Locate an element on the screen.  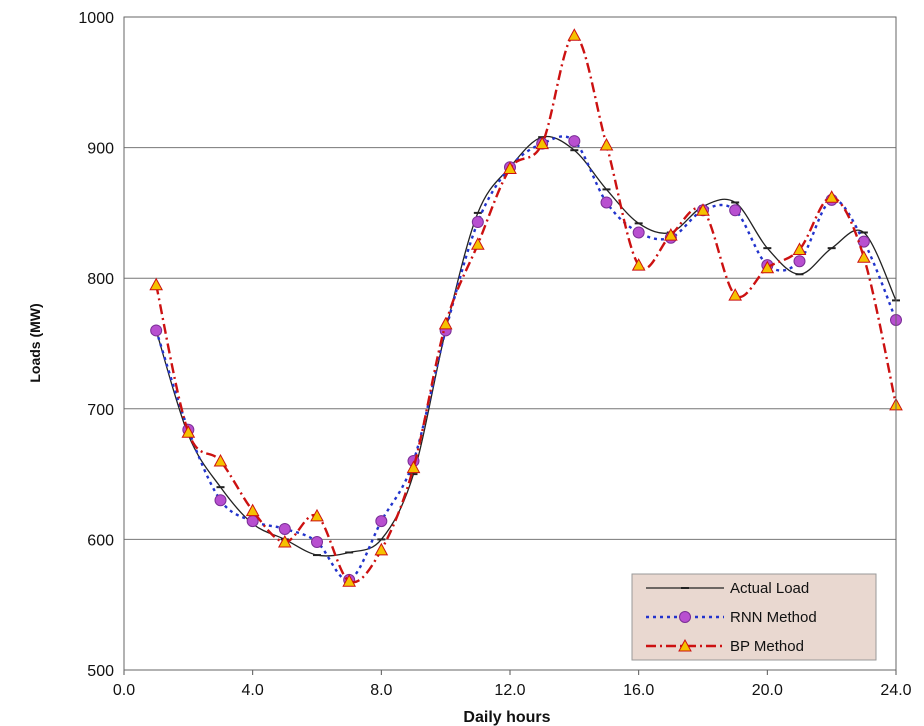
x-tick-label: 12.0 is located at coordinates (509, 690).